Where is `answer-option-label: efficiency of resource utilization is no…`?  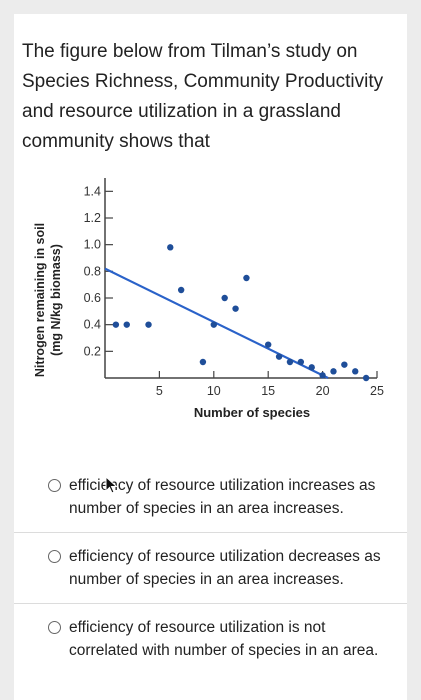
answer-option-label: efficiency of resource utilization is no… is located at coordinates (224, 639).